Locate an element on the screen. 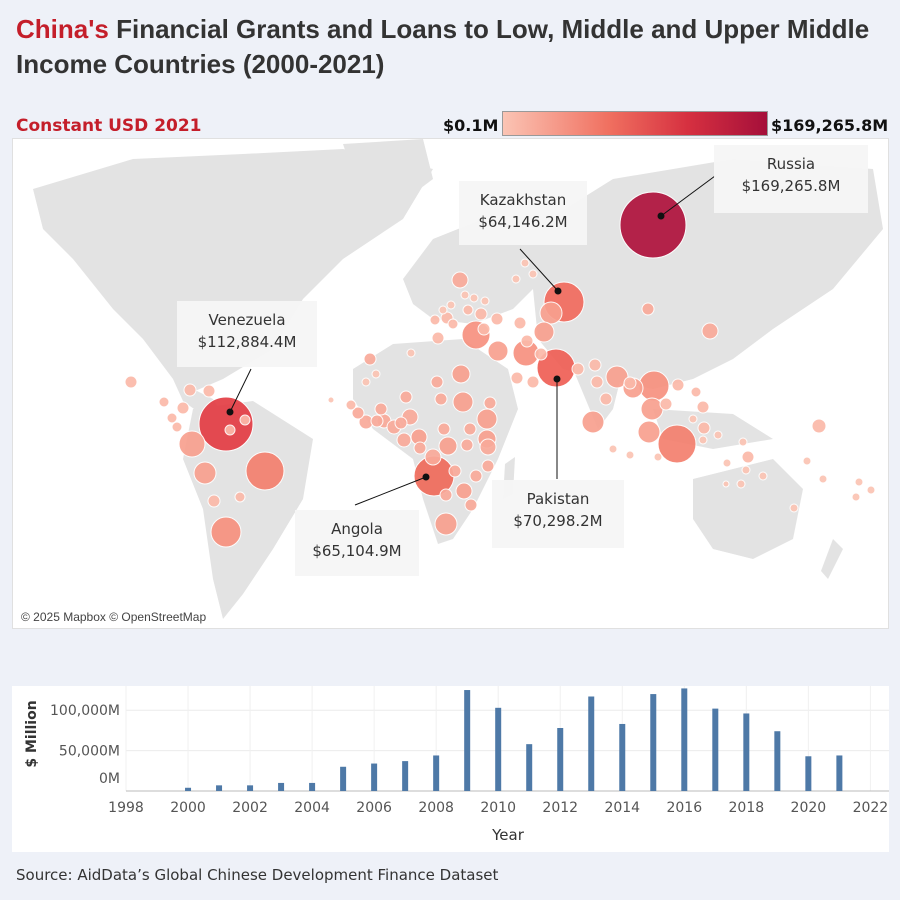 This screenshot has width=900, height=900. bar-2010 is located at coordinates (498, 749).